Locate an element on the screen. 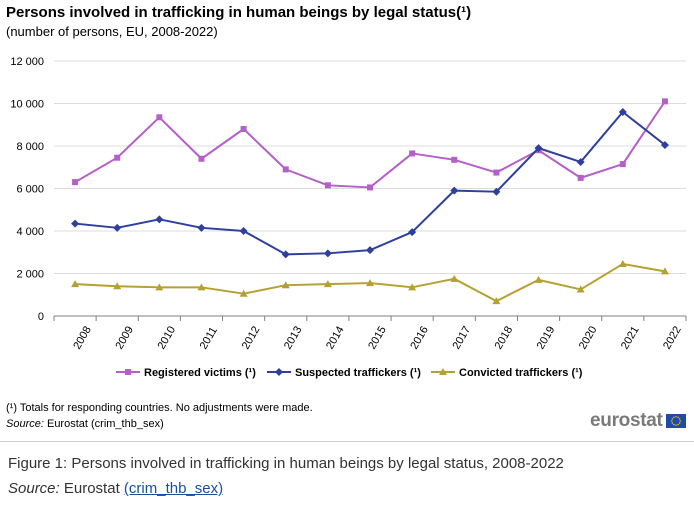 Image resolution: width=694 pixels, height=506 pixels. x-tick-label: 2016 is located at coordinates (419, 337).